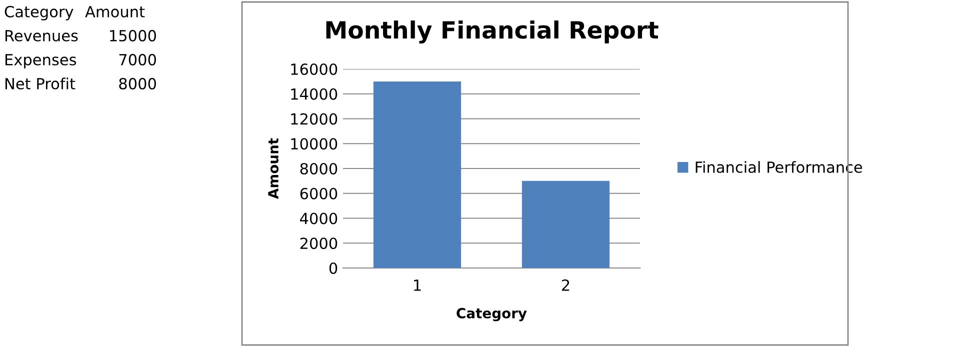  I want to click on x-tick-label: 2, so click(566, 285).